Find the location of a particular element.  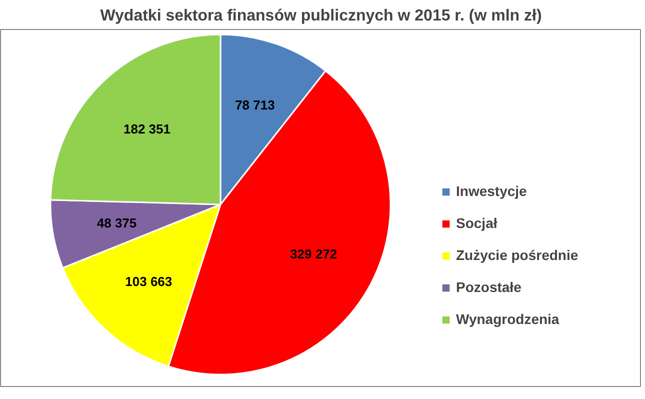

data-label: 329 272 is located at coordinates (314, 254).